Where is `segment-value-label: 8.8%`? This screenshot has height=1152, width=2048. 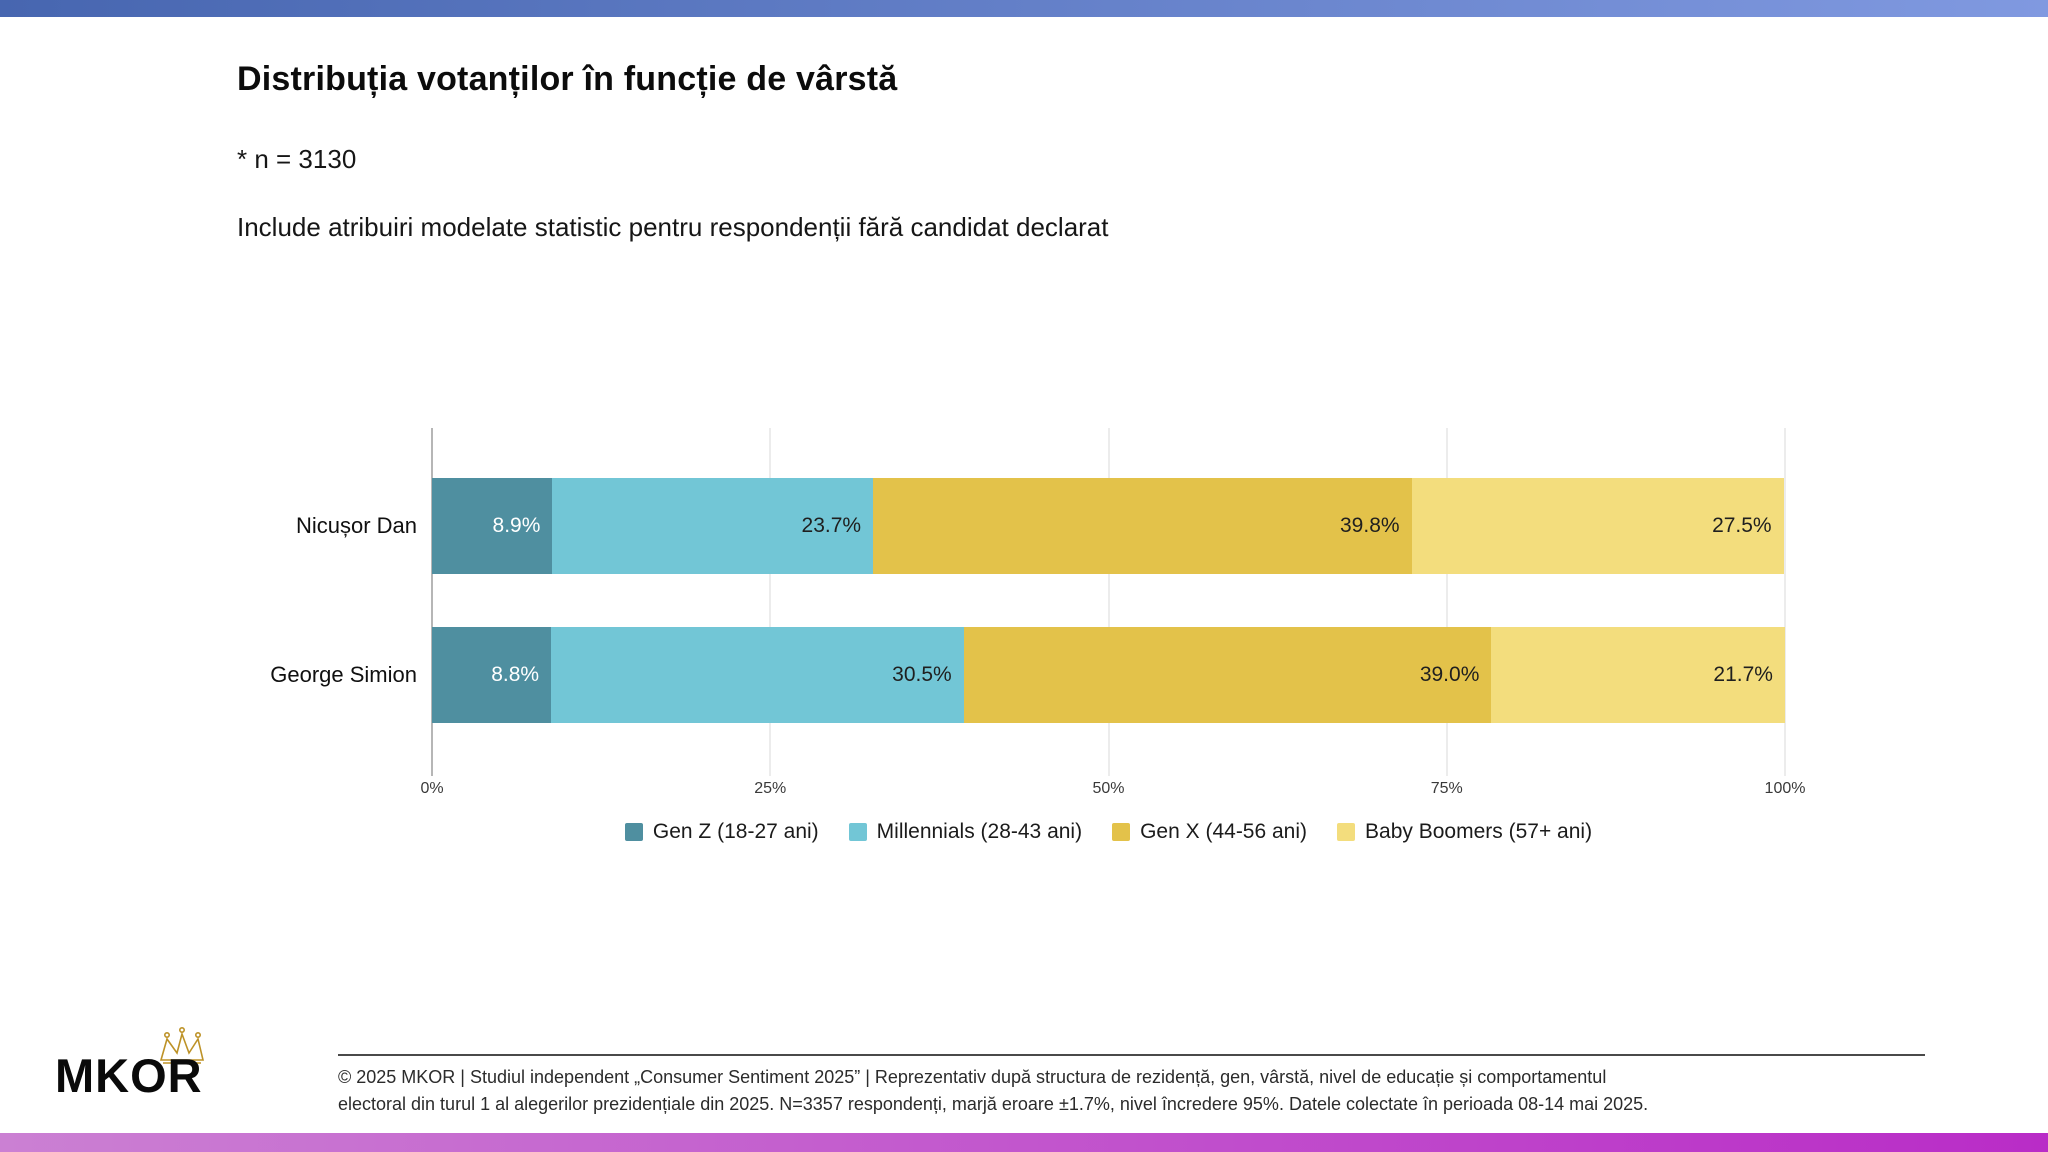
segment-value-label: 8.8% is located at coordinates (515, 674).